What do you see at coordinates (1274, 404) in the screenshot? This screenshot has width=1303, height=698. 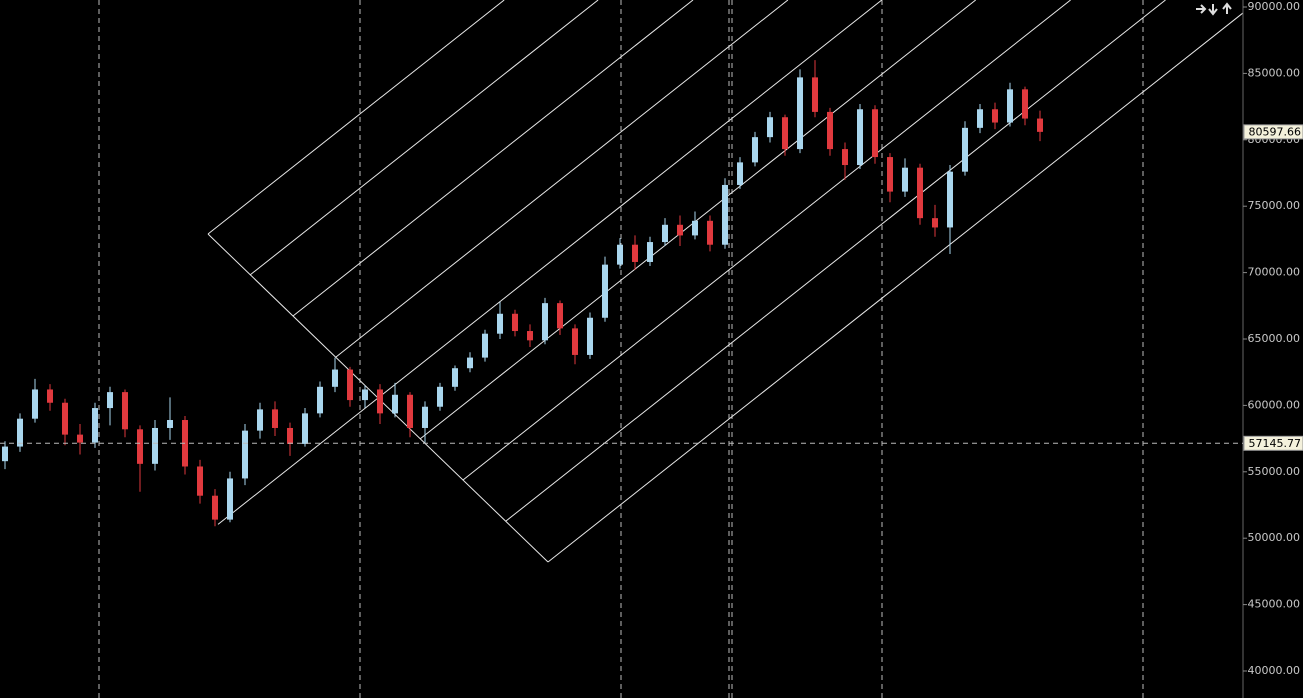 I see `y-tick-label: 60000.00` at bounding box center [1274, 404].